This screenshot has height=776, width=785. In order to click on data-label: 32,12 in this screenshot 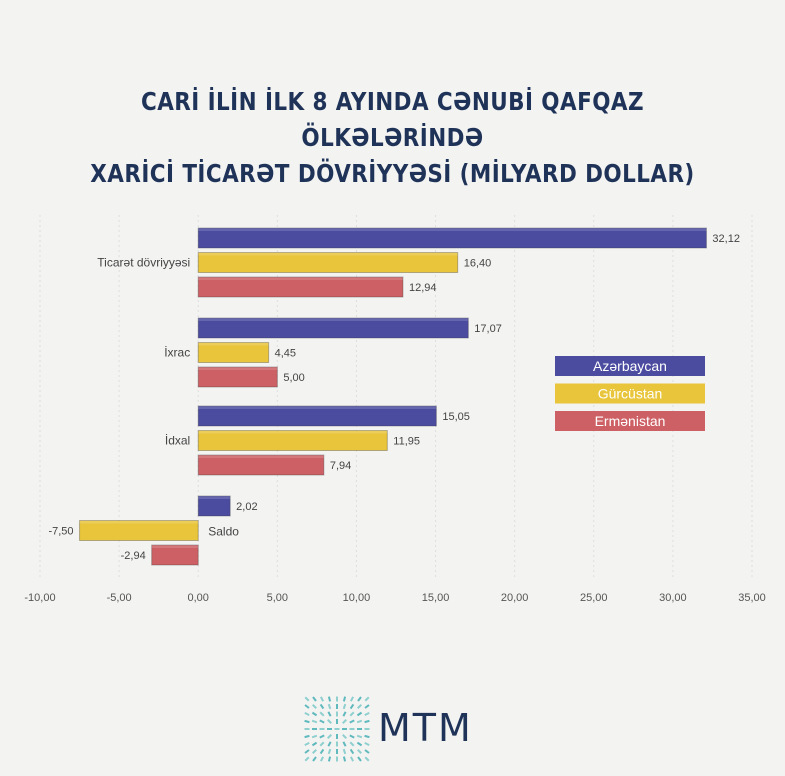, I will do `click(726, 239)`.